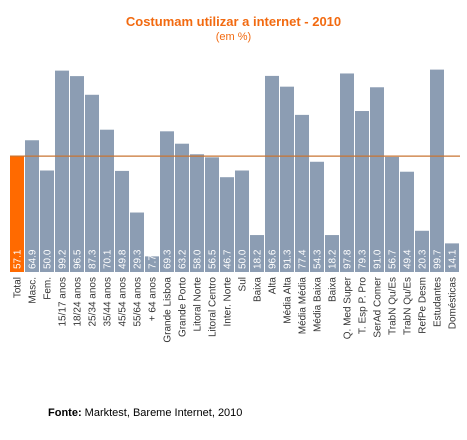 The height and width of the screenshot is (440, 467). What do you see at coordinates (363, 306) in the screenshot?
I see `category-label-23: T. Esp P. Pro` at bounding box center [363, 306].